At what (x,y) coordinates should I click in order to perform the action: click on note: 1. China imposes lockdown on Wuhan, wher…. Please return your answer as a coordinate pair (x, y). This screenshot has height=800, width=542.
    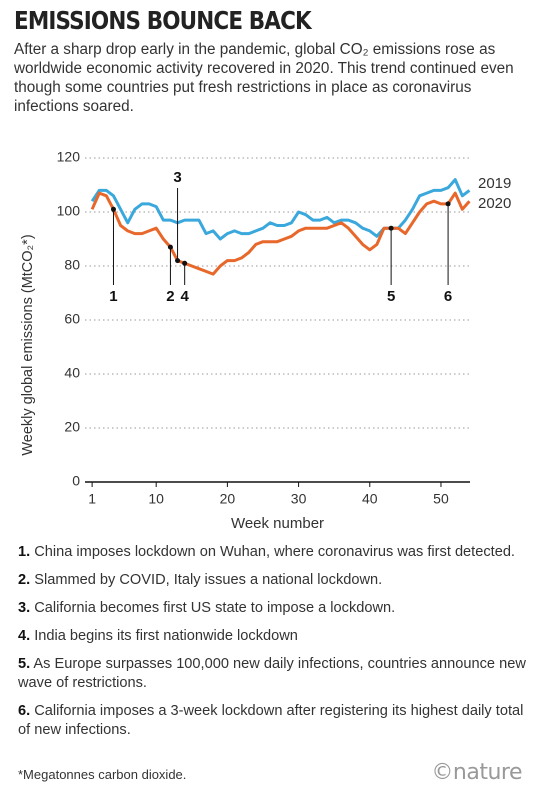
    Looking at the image, I should click on (273, 552).